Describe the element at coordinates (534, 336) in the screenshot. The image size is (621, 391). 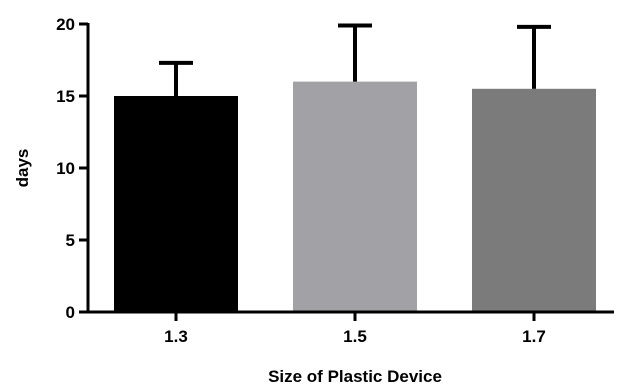
I see `x-tick-label: 1.7` at that location.